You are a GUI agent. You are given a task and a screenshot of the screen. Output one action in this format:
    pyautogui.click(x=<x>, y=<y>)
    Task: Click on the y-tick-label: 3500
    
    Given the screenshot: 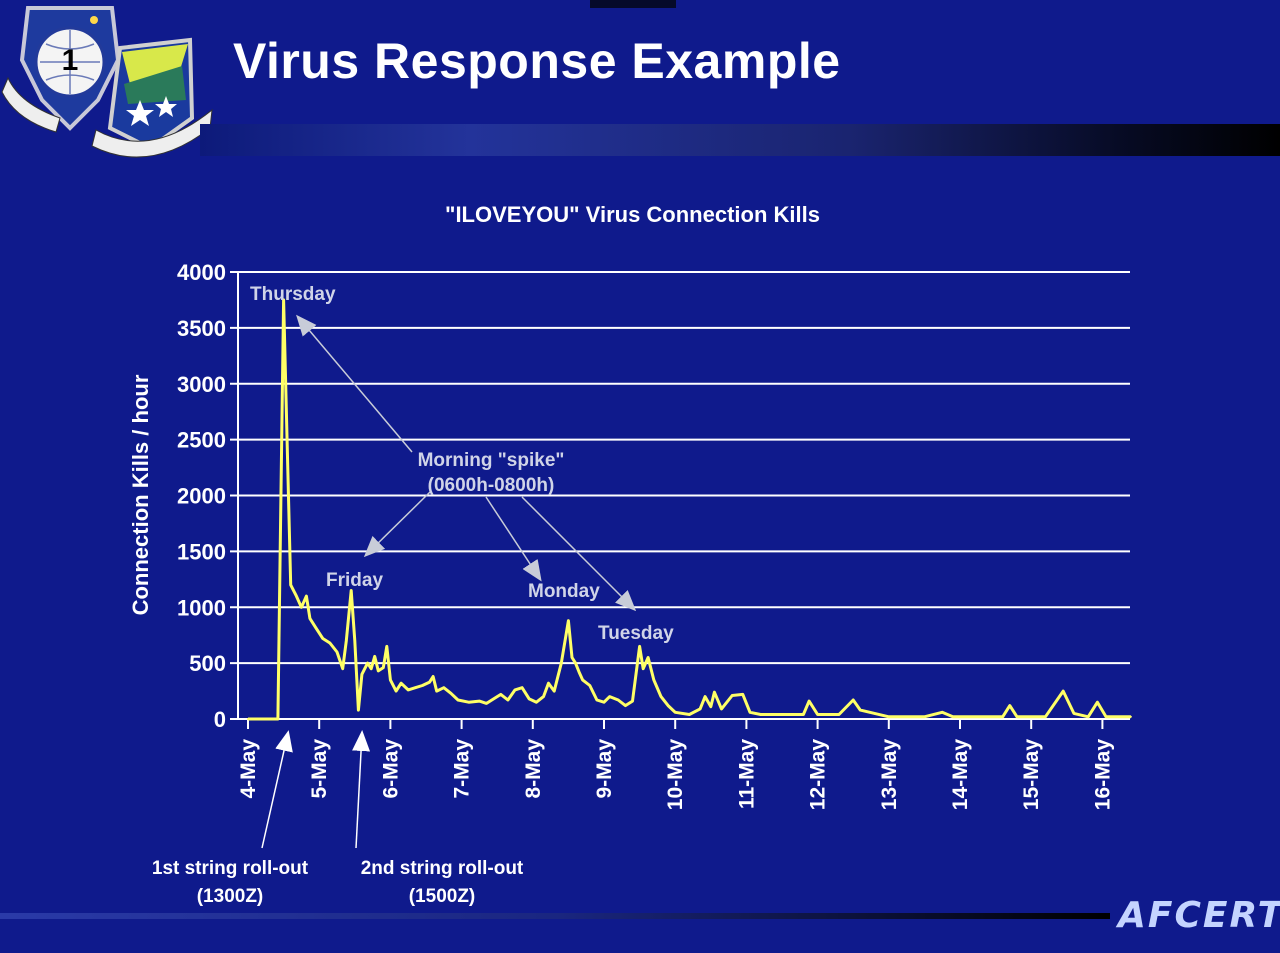 What is the action you would take?
    pyautogui.click(x=201, y=328)
    